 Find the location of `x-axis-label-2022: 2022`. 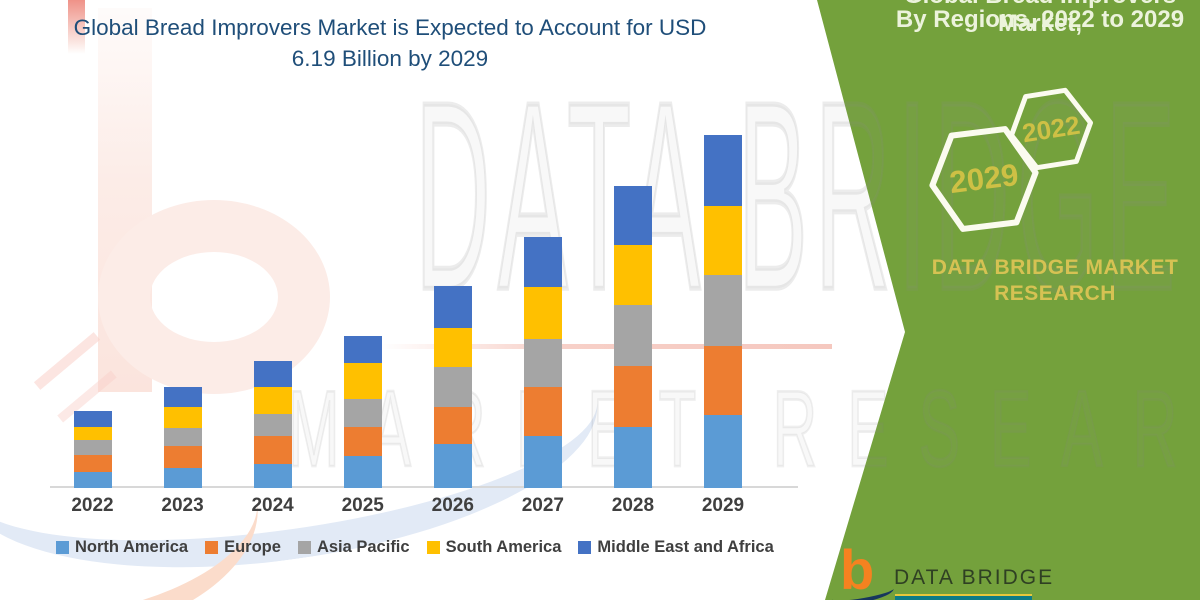

x-axis-label-2022: 2022 is located at coordinates (92, 505).